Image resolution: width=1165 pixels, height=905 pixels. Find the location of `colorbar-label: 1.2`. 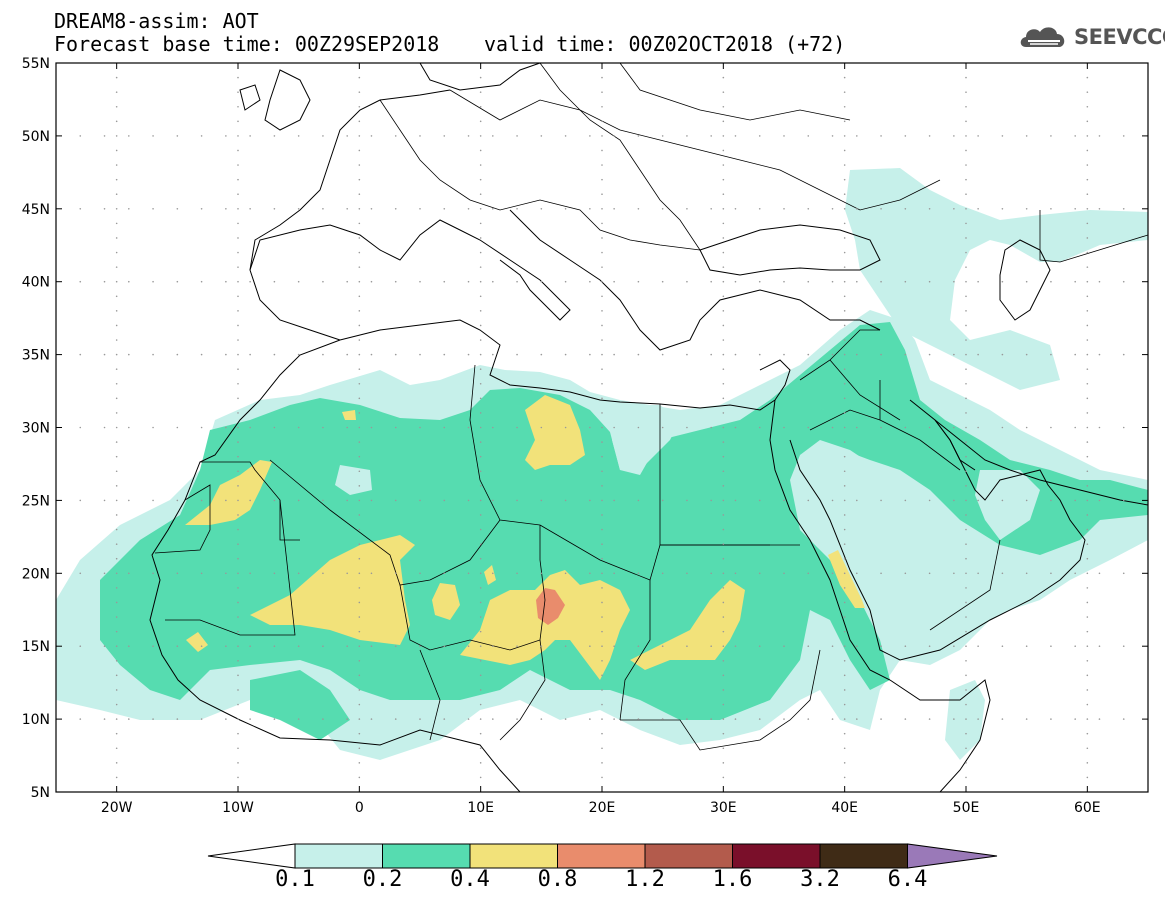

colorbar-label: 1.2 is located at coordinates (645, 879).